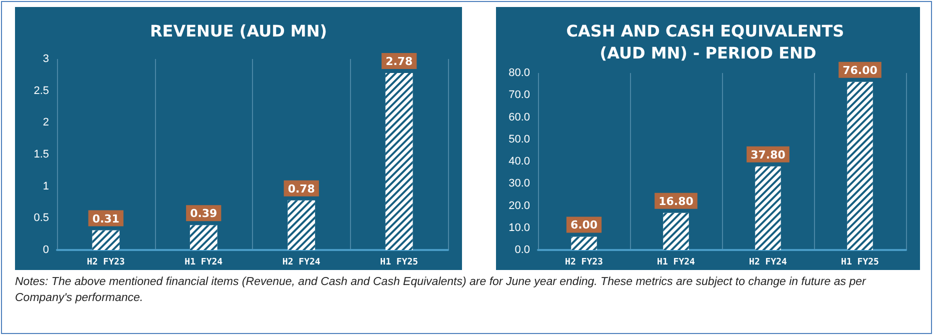 This screenshot has height=335, width=933. Describe the element at coordinates (519, 139) in the screenshot. I see `y-tick-label: 50.0` at that location.